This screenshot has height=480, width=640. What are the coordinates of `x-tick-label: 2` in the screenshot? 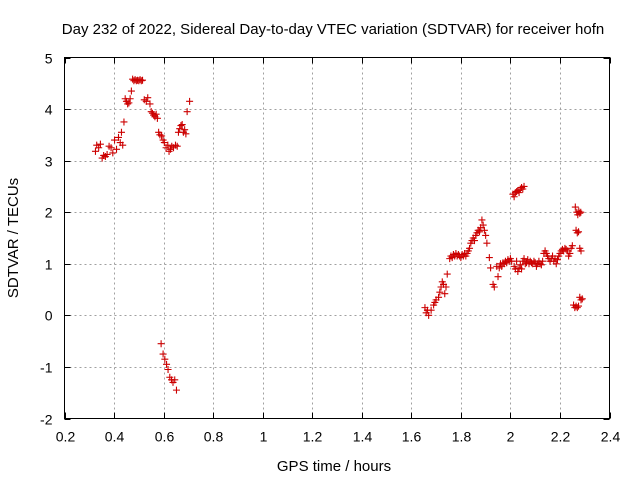 It's located at (511, 437).